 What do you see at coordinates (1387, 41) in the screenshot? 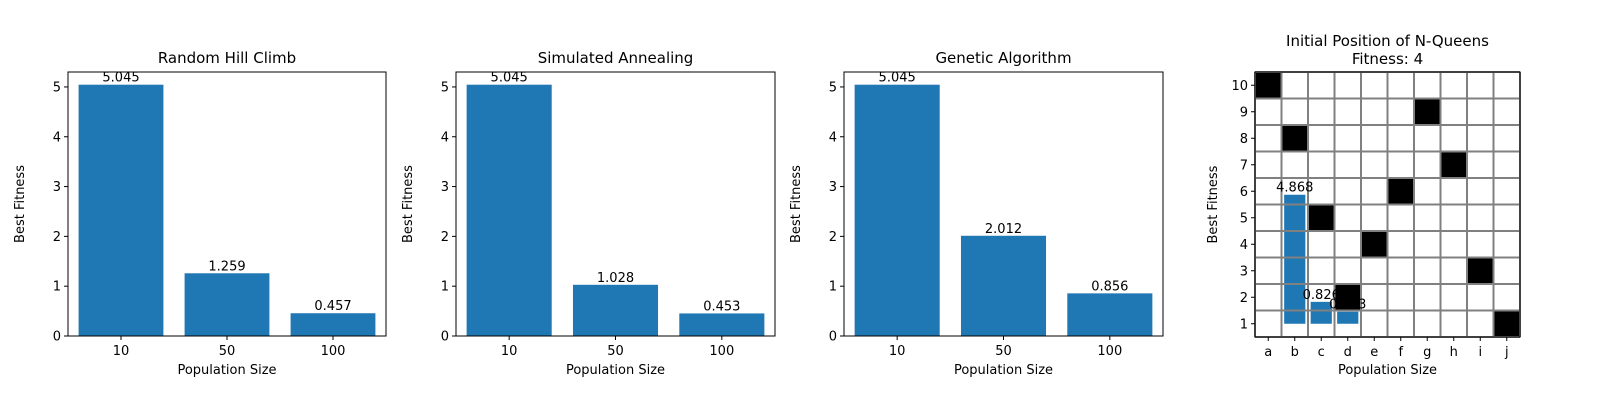
I see `chart-title: Initial Position of N-Queens` at bounding box center [1387, 41].